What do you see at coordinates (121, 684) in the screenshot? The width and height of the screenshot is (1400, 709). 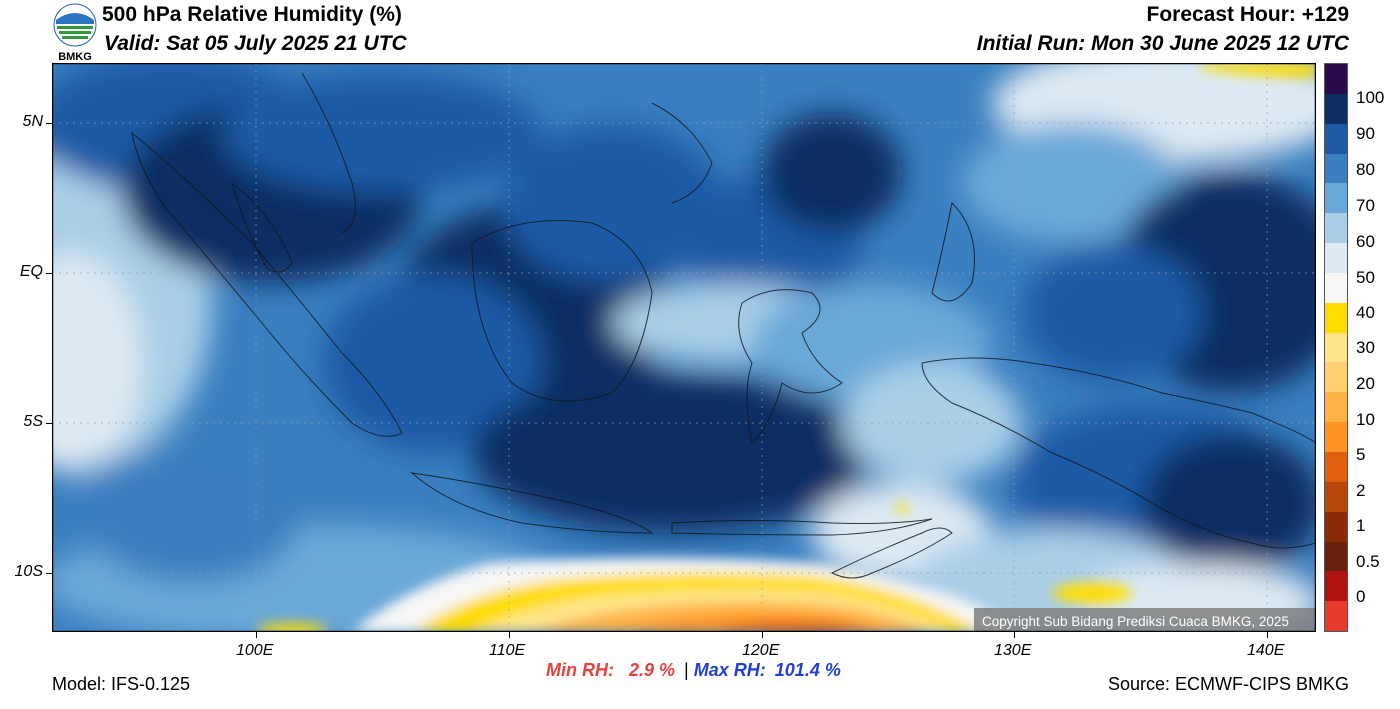 I see `model-label: Model: IFS-0.125` at bounding box center [121, 684].